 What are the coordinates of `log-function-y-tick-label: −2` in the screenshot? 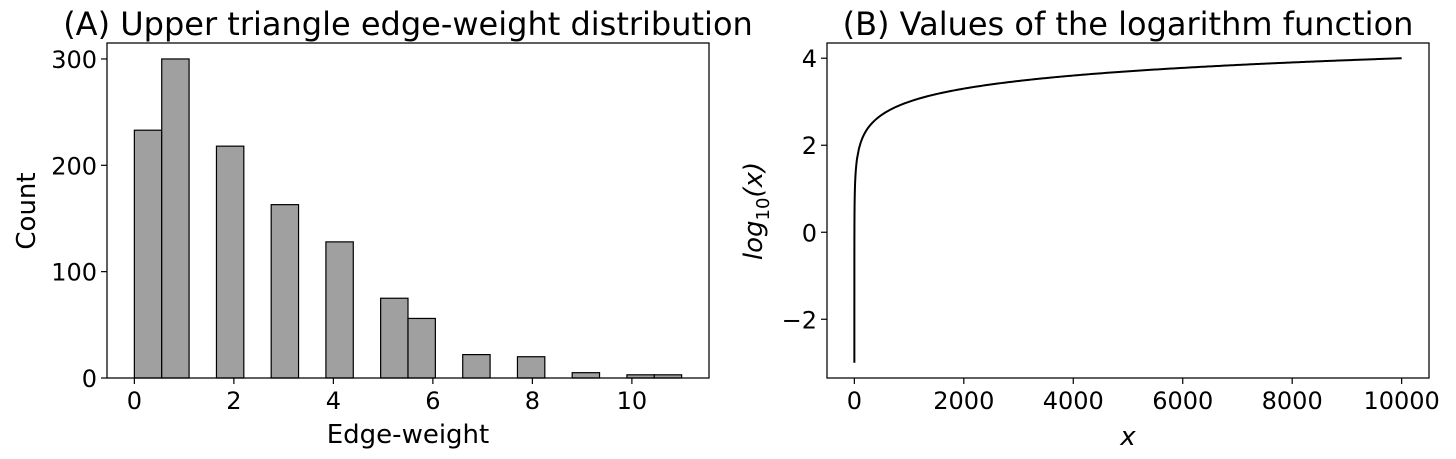 It's located at (799, 320).